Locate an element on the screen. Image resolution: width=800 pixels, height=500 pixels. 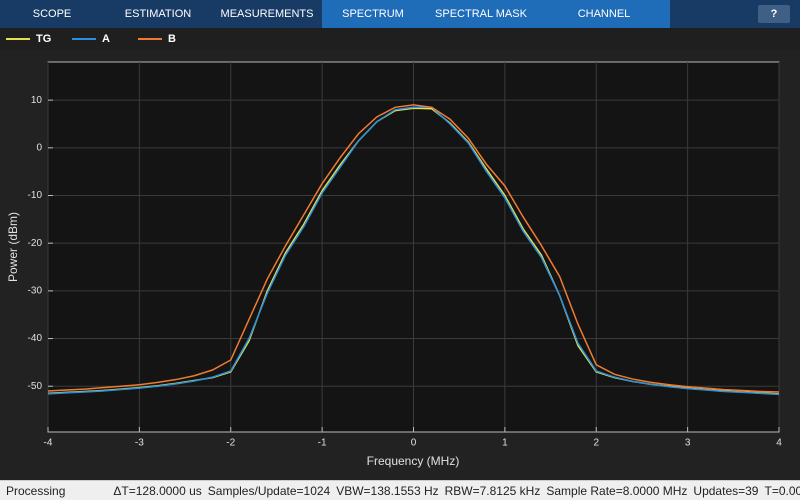
x-tick-label: 3 is located at coordinates (688, 443).